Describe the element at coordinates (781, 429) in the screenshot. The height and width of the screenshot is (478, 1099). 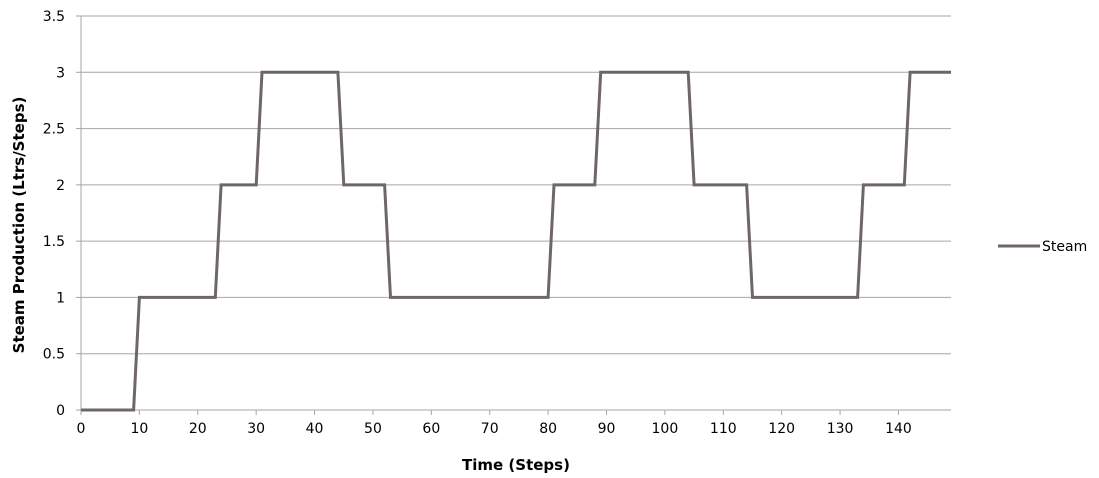
I see `x-tick-label-12: 120` at that location.